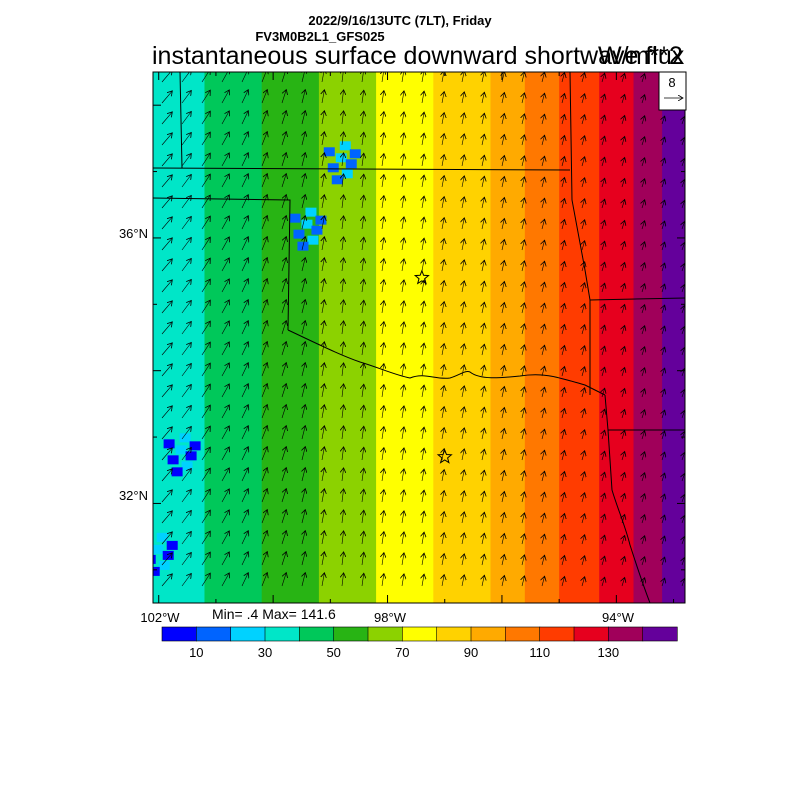 Image resolution: width=800 pixels, height=800 pixels. What do you see at coordinates (133, 233) in the screenshot?
I see `lat-label-36: 36°N` at bounding box center [133, 233].